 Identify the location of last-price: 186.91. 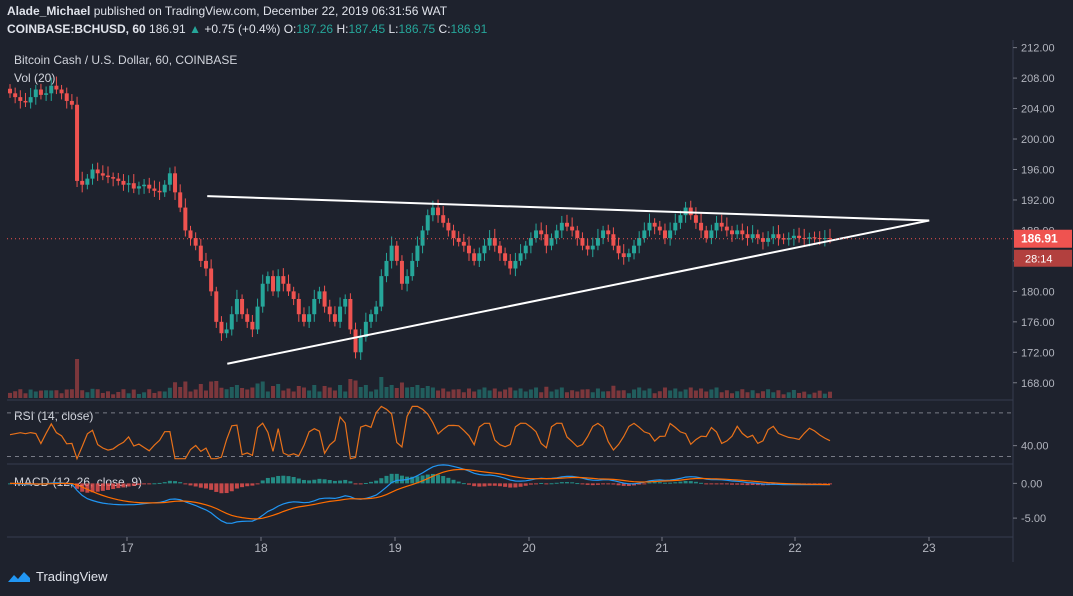
(167, 29).